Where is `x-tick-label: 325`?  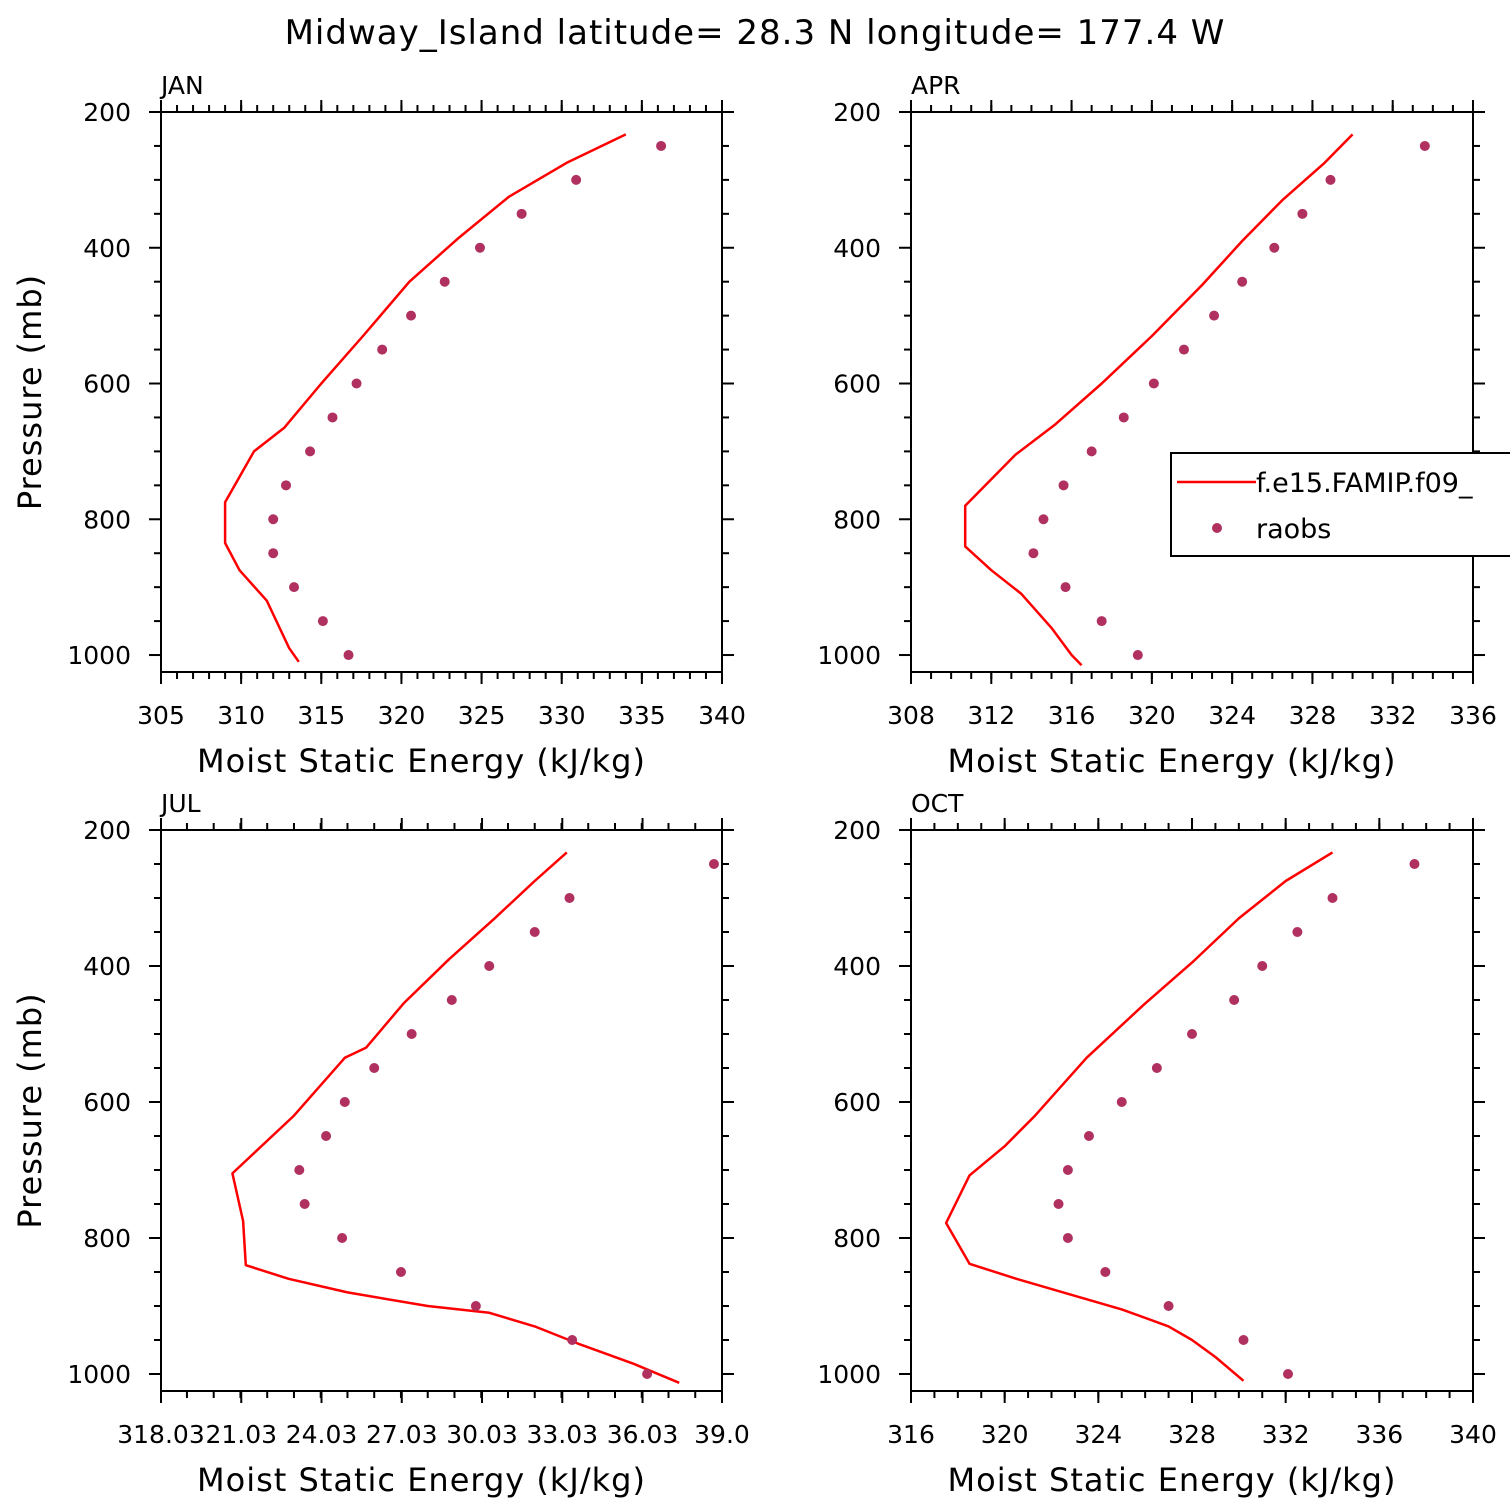
x-tick-label: 325 is located at coordinates (482, 715).